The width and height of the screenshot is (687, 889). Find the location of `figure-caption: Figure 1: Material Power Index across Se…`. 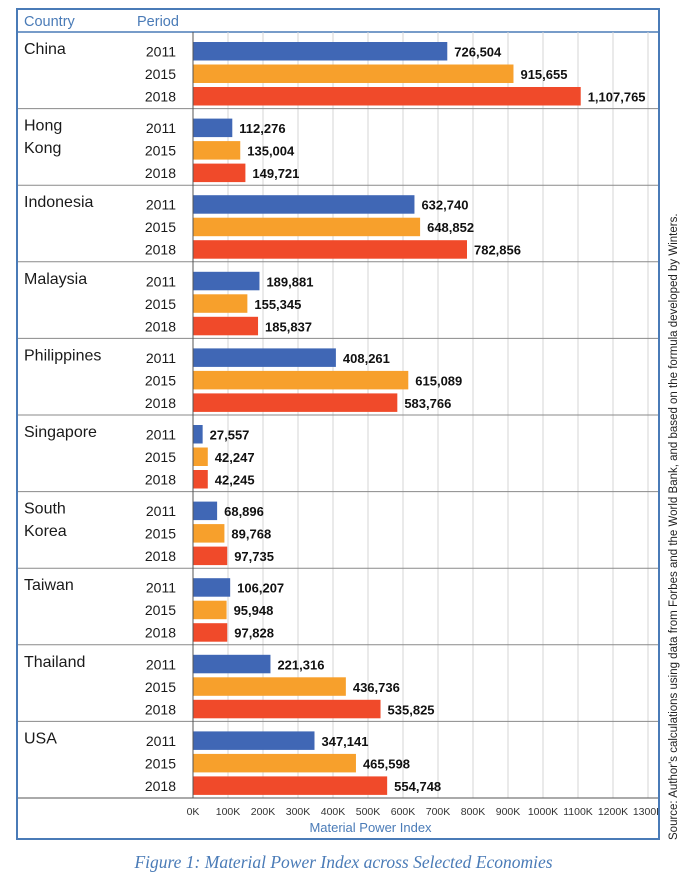

figure-caption: Figure 1: Material Power Index across Se… is located at coordinates (343, 862).